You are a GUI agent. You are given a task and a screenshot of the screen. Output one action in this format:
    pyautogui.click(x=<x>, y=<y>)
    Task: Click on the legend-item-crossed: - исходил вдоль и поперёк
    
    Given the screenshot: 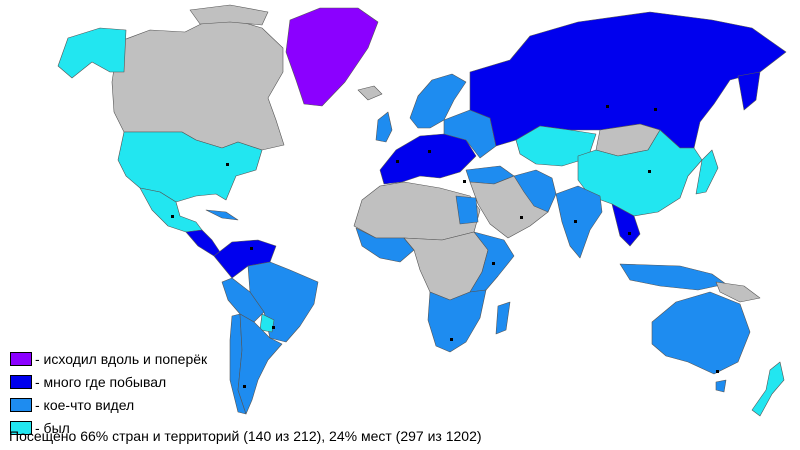 What is the action you would take?
    pyautogui.click(x=108, y=358)
    